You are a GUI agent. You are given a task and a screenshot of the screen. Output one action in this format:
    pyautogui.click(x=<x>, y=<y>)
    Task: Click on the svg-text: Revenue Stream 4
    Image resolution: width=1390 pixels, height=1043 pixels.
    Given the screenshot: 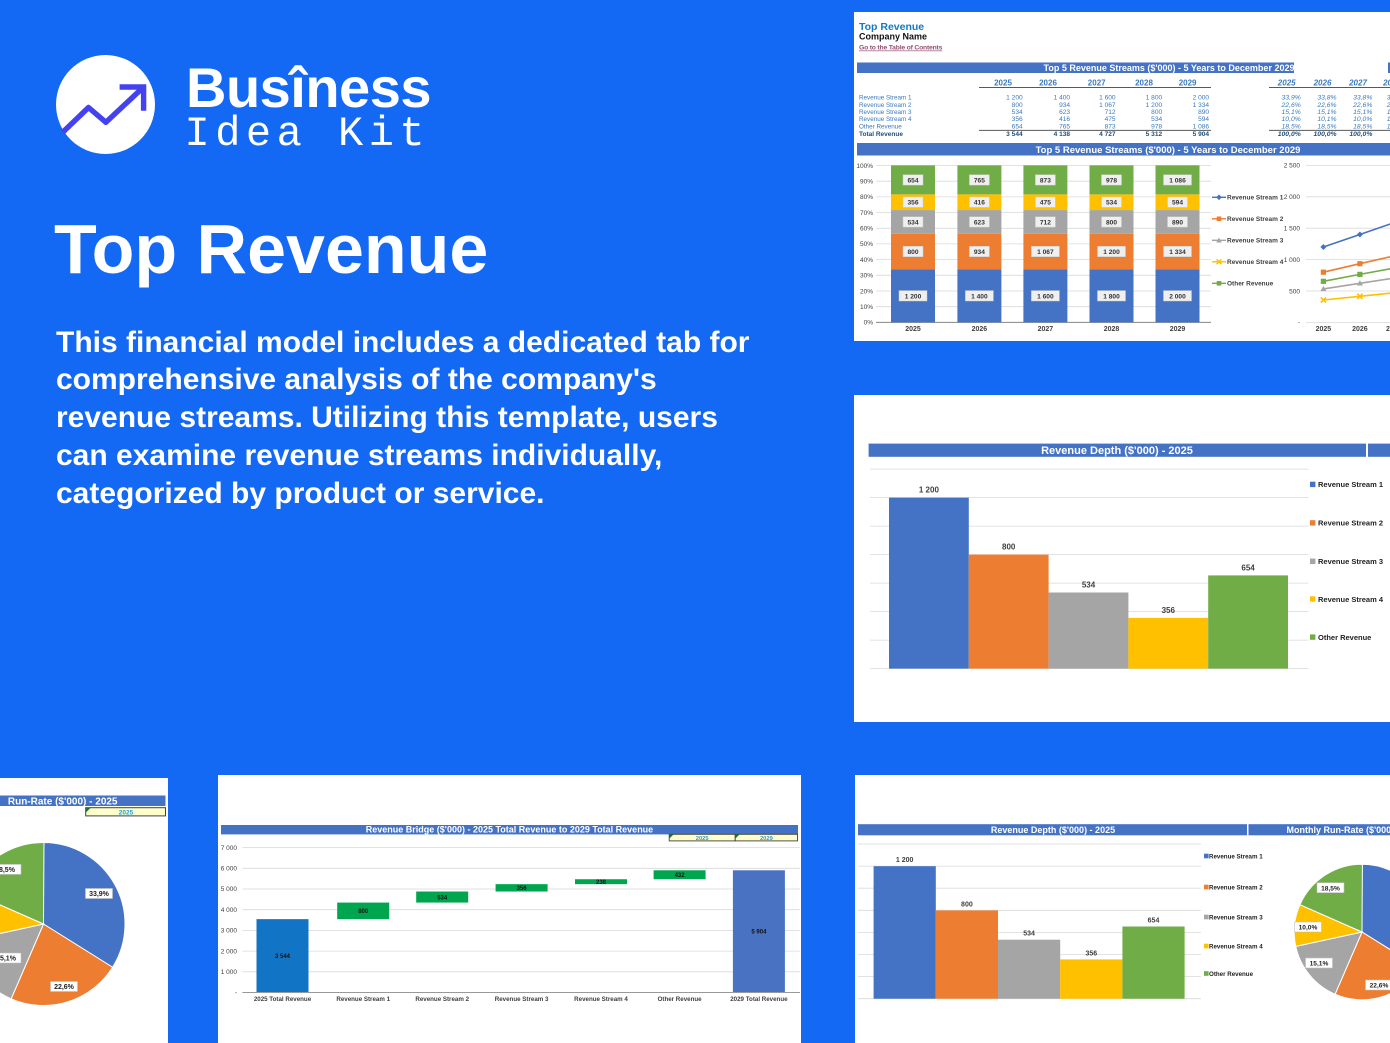 What is the action you would take?
    pyautogui.click(x=1351, y=599)
    